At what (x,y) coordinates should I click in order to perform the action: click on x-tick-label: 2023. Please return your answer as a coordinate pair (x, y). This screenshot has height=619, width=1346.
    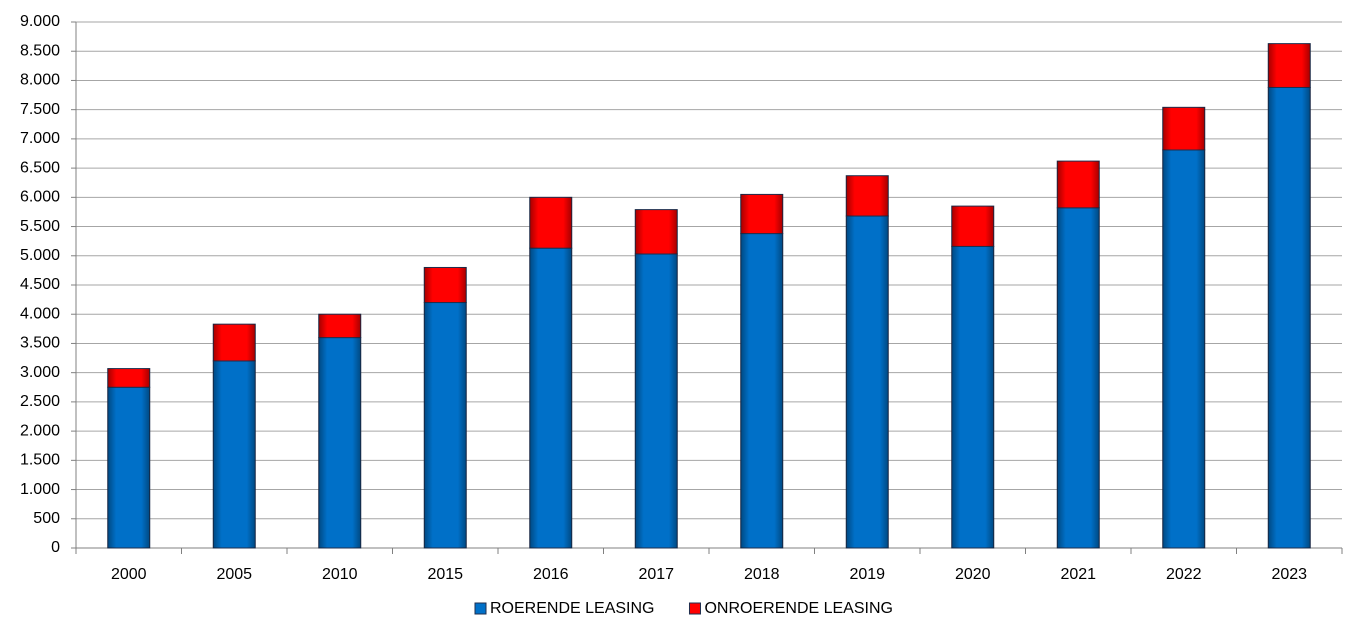
    Looking at the image, I should click on (1289, 574).